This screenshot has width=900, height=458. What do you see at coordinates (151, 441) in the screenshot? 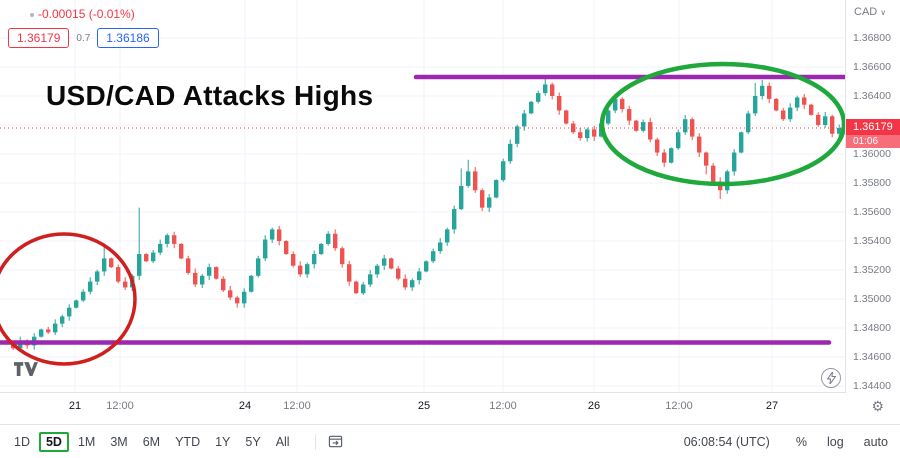
I see `range-6M: 6M` at bounding box center [151, 441].